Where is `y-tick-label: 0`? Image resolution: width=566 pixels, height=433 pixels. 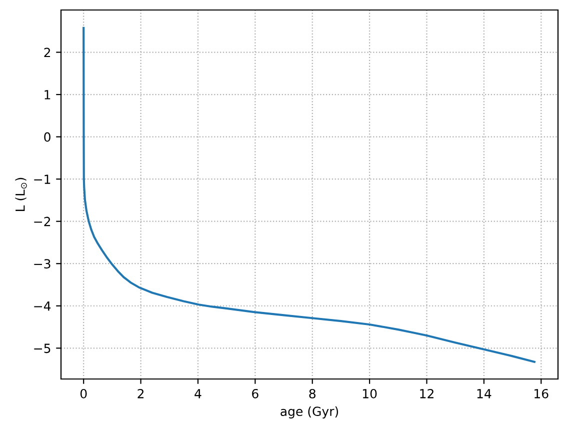 y-tick-label: 0 is located at coordinates (47, 137).